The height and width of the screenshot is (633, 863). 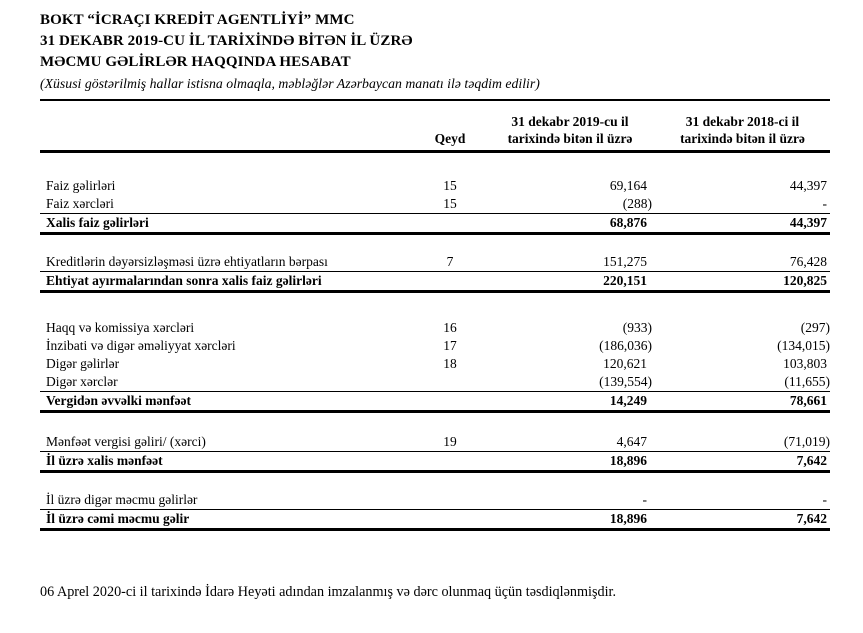 What do you see at coordinates (450, 327) in the screenshot?
I see `note-cell: 16` at bounding box center [450, 327].